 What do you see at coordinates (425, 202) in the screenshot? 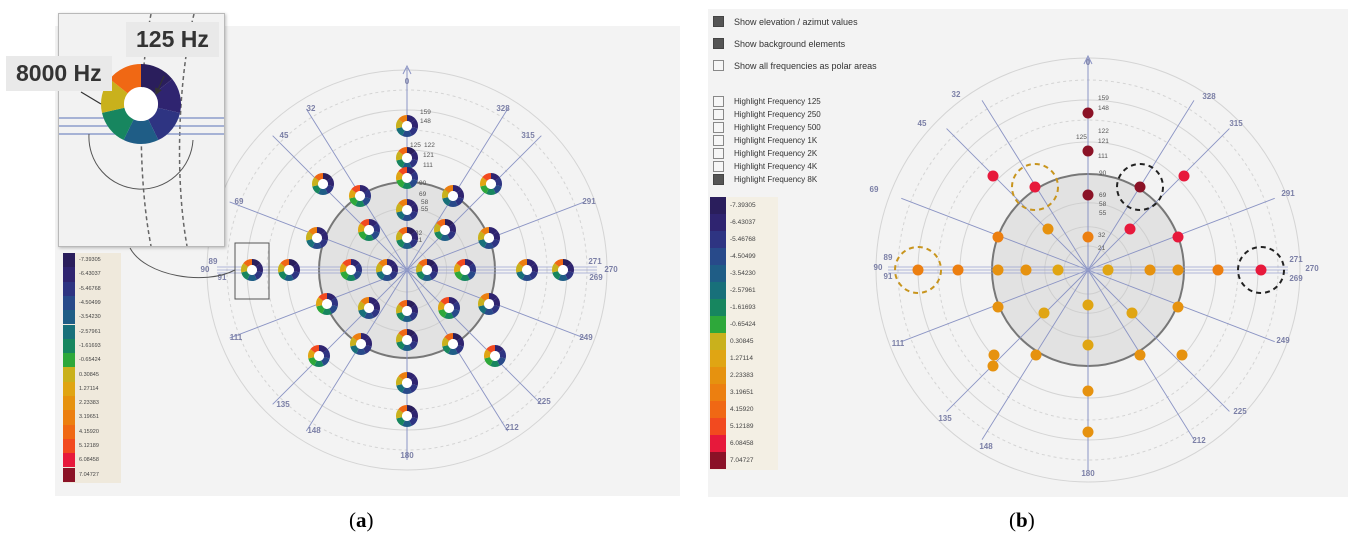
I see `elevation-label: 58` at bounding box center [425, 202].